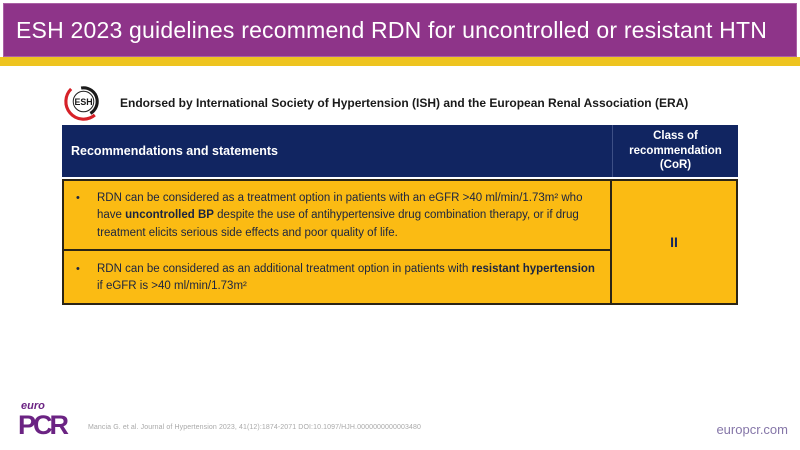 The image size is (800, 450). Describe the element at coordinates (174, 151) in the screenshot. I see `header-recommendations: Recommendations and statements` at that location.